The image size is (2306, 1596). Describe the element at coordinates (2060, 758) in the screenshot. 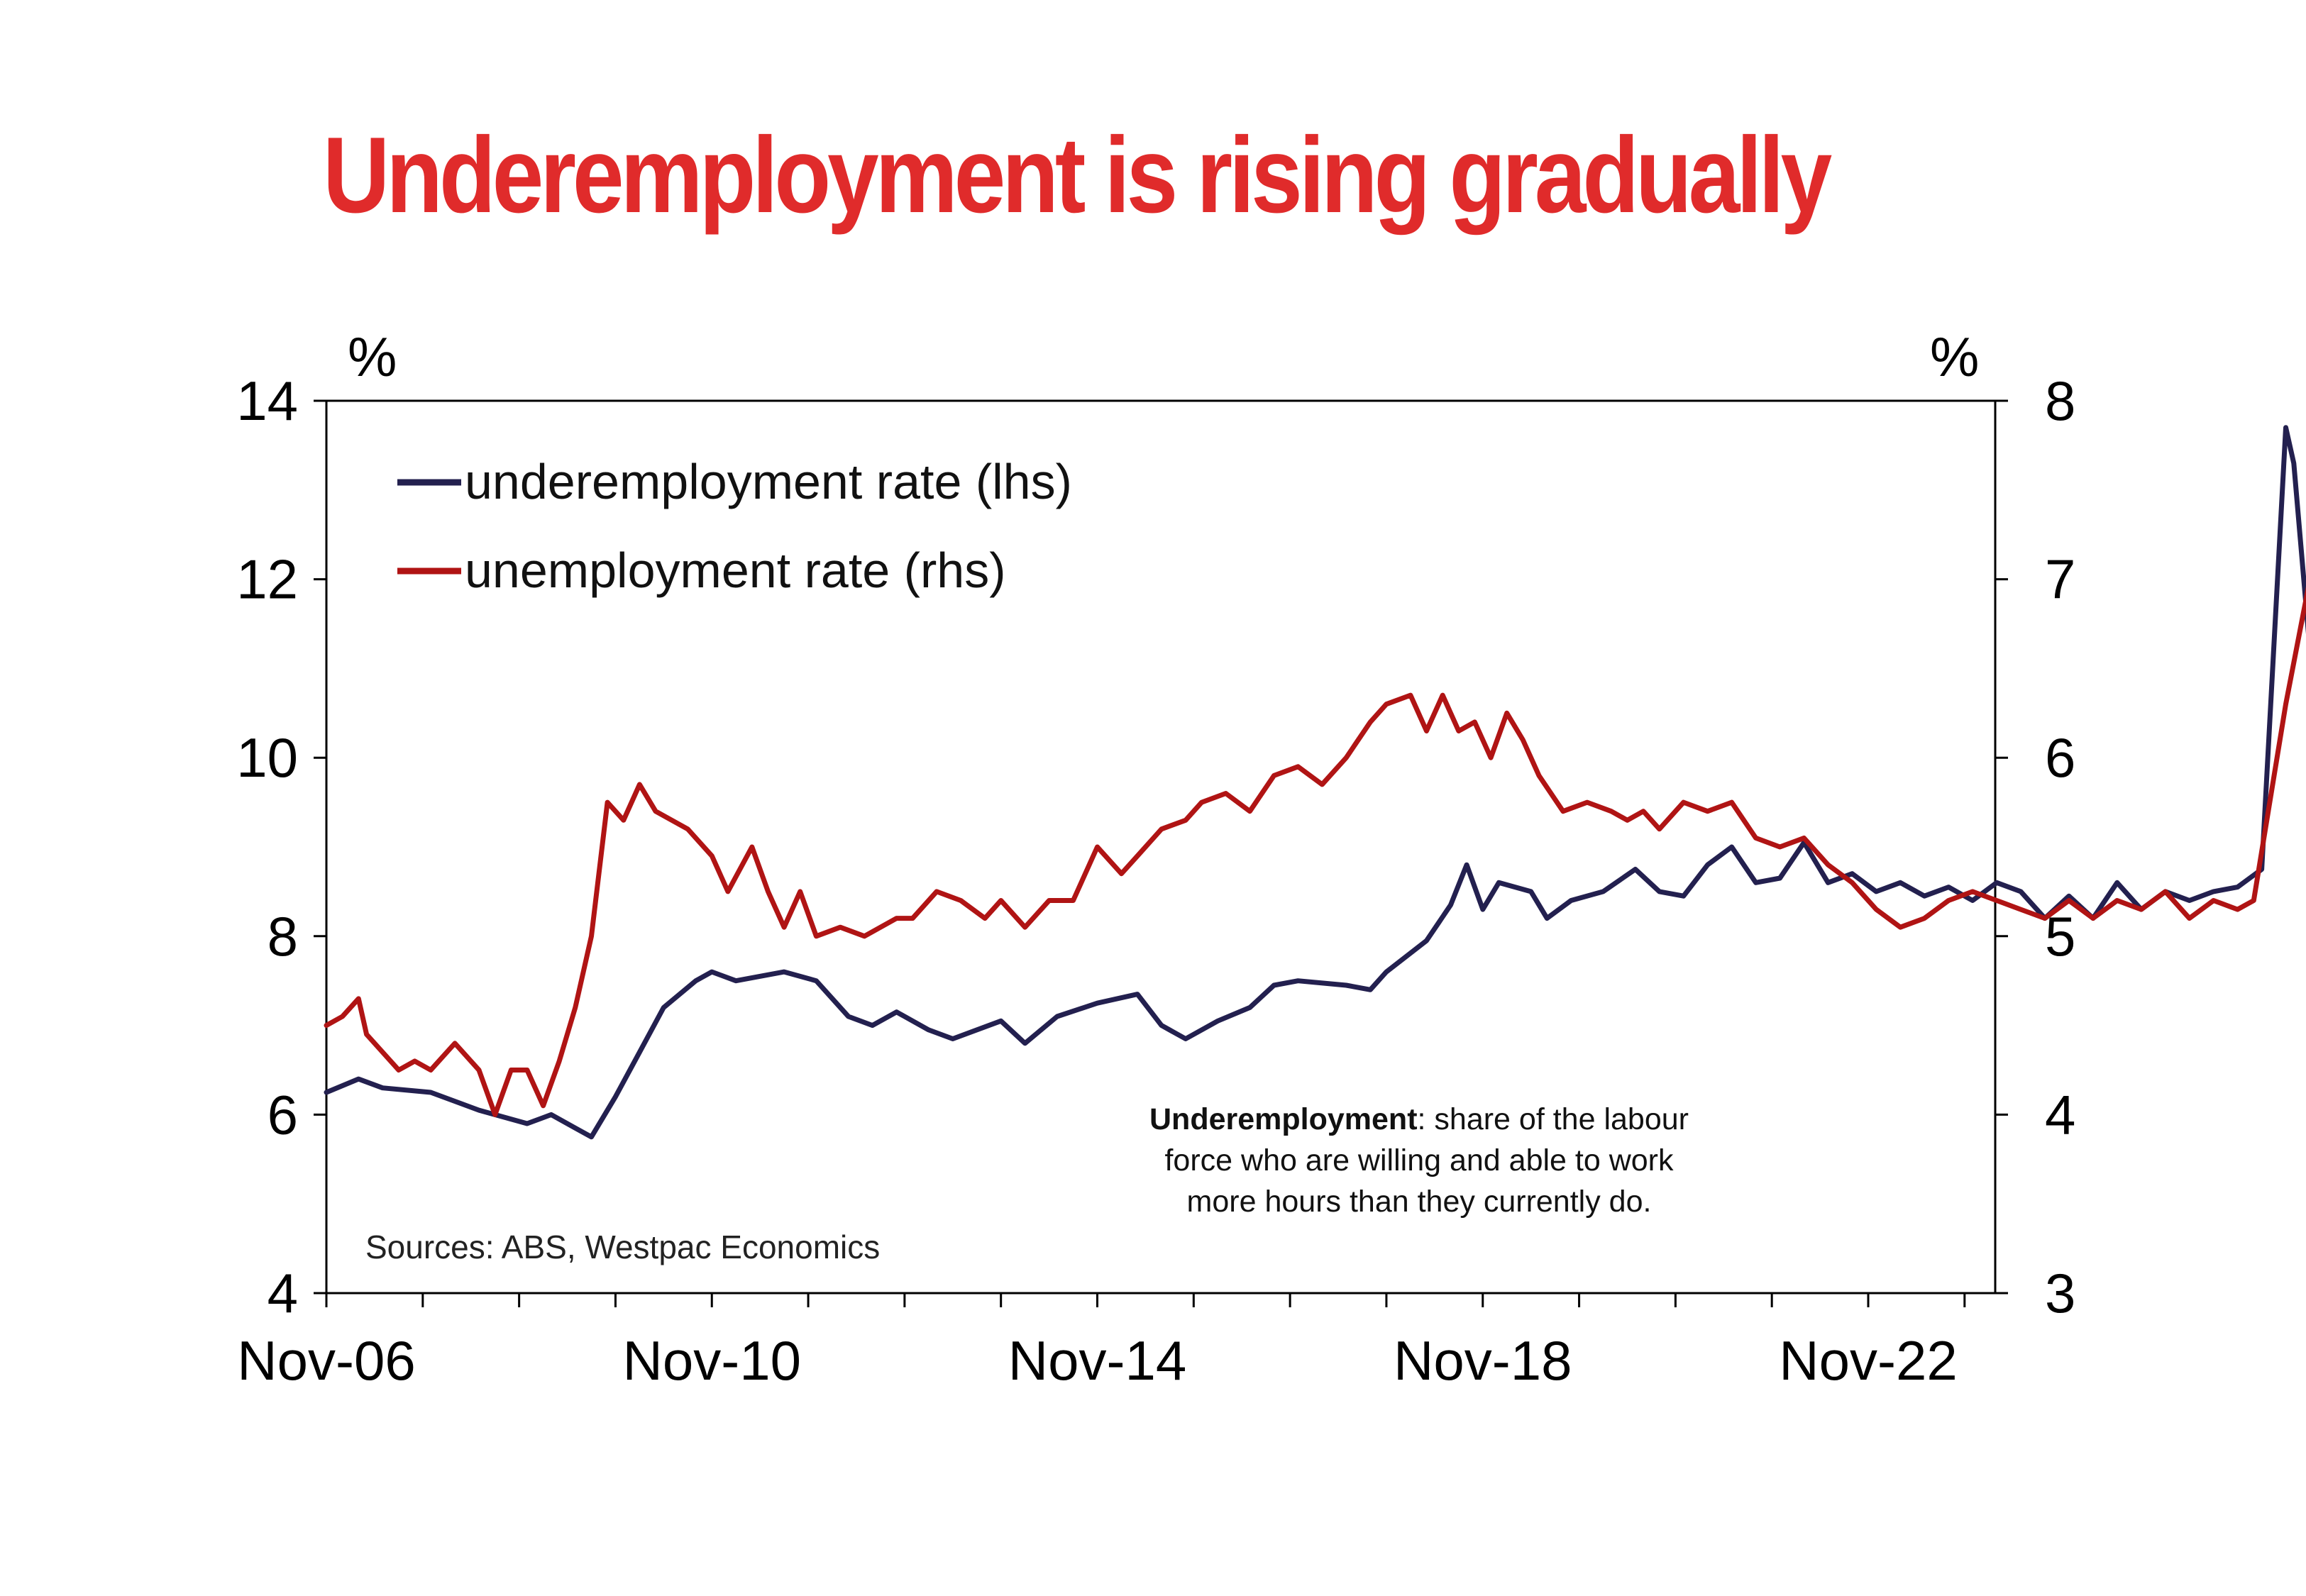

I see `right-tick-label: 6` at that location.